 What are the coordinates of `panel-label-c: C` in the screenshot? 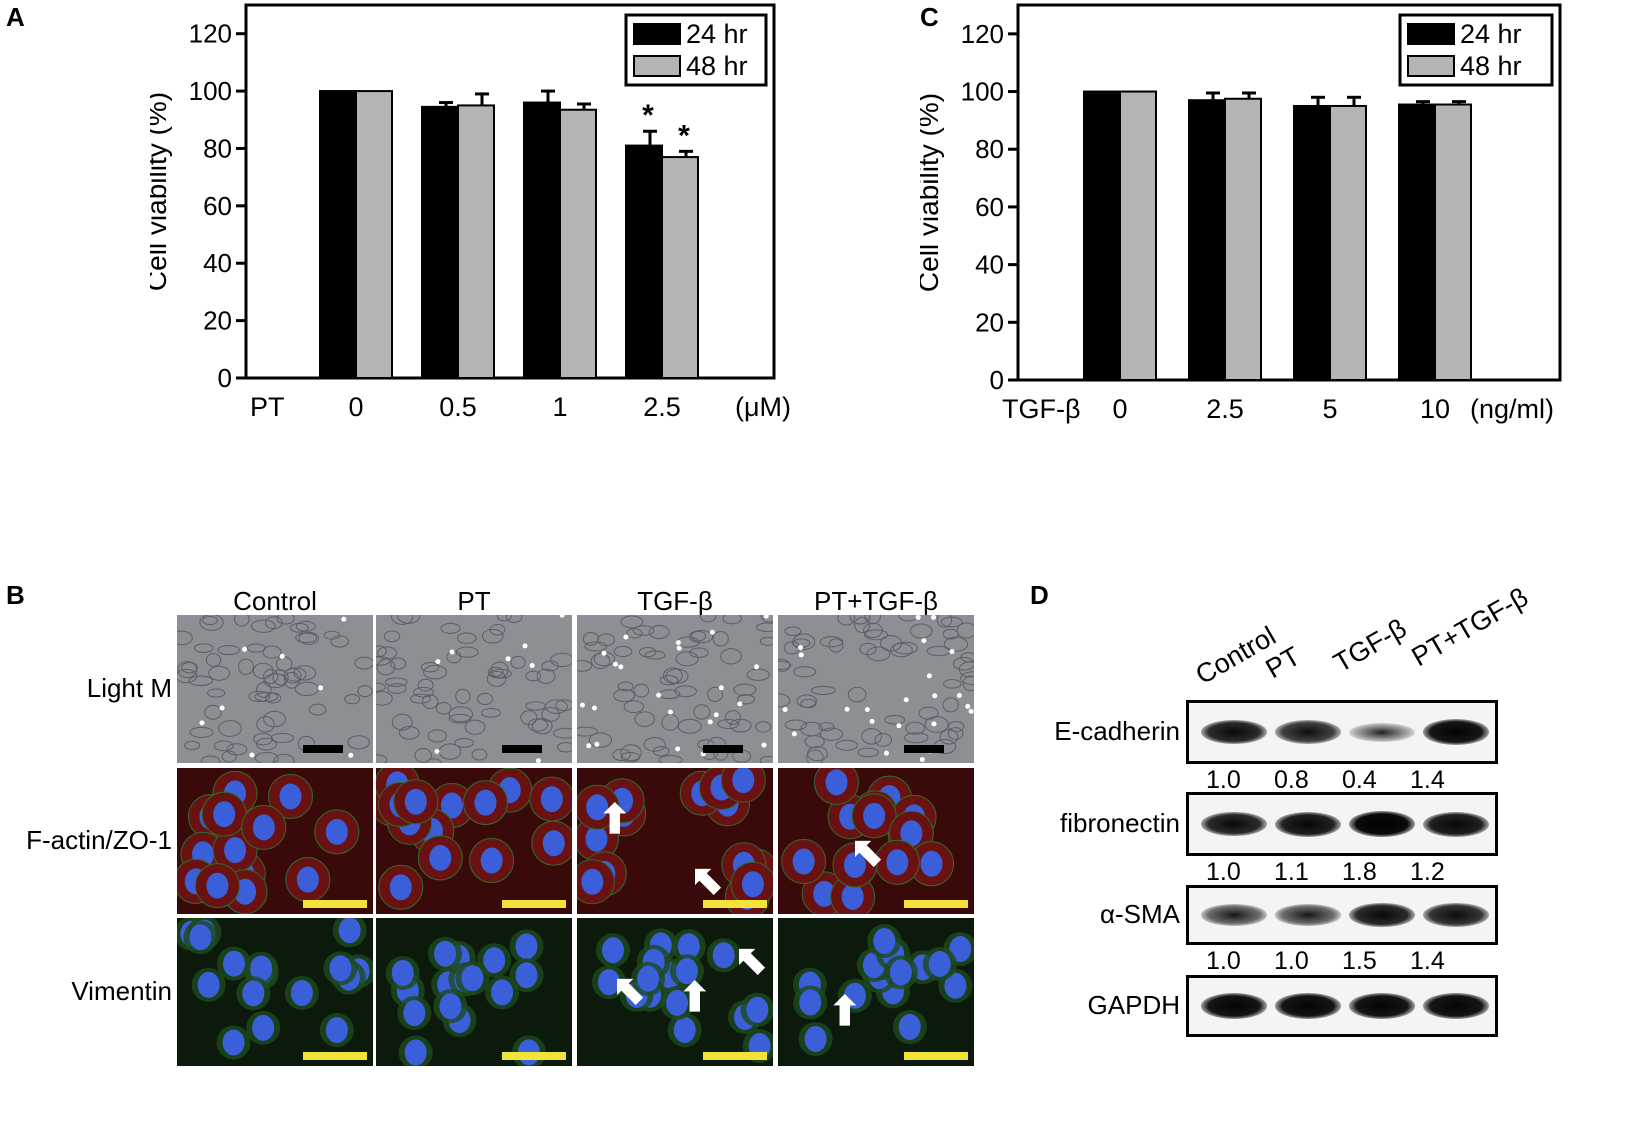 It's located at (929, 17).